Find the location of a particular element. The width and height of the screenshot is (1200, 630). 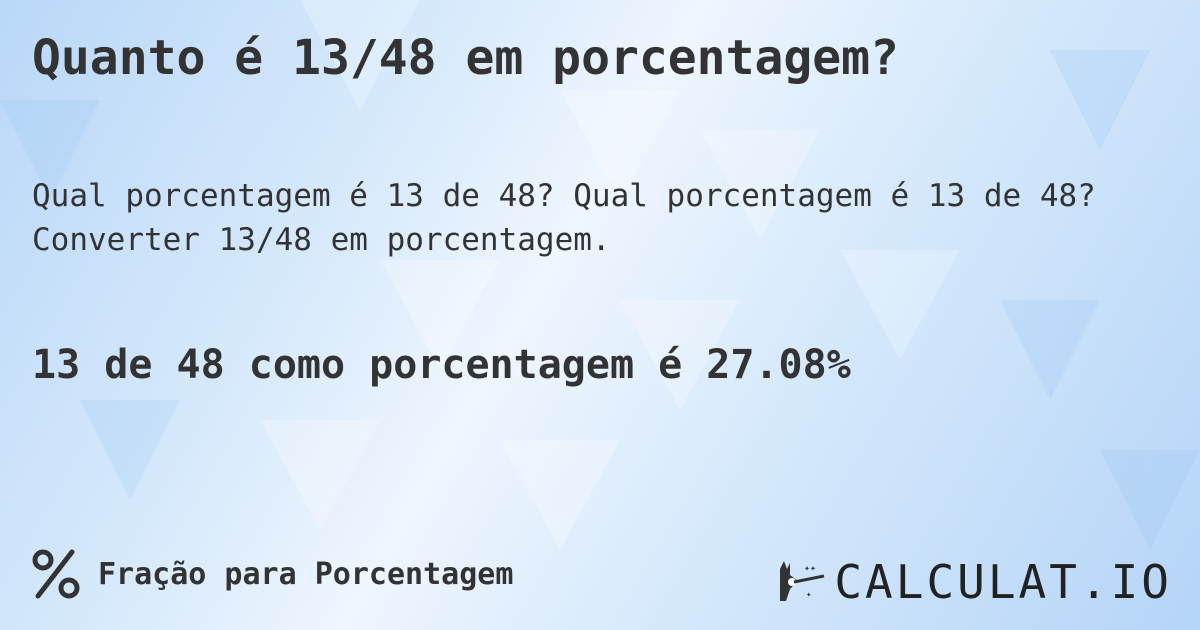

result-text: 13 de 48 como porcentagem é 27.08% is located at coordinates (441, 365).